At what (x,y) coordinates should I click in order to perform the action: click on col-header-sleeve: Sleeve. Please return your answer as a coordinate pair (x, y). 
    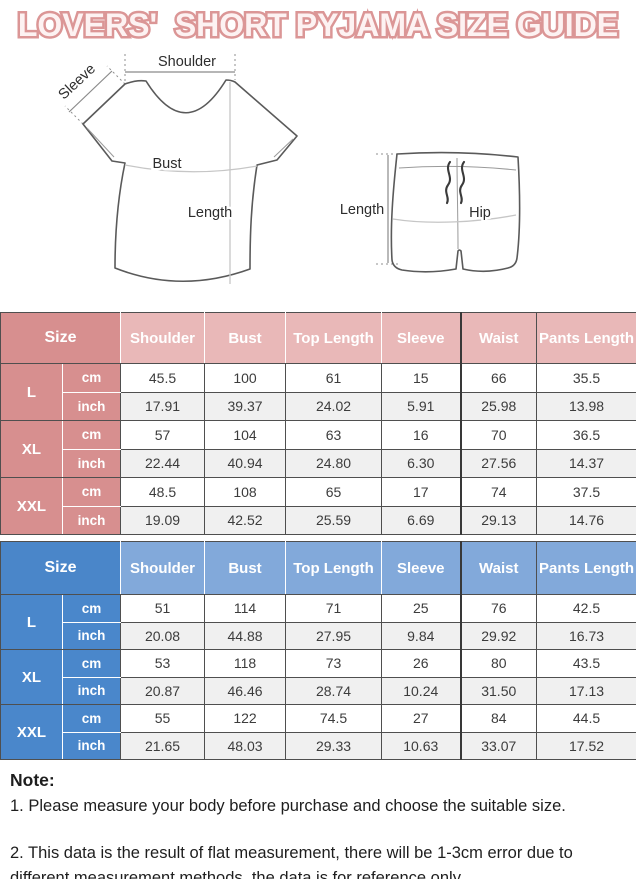
    Looking at the image, I should click on (421, 568).